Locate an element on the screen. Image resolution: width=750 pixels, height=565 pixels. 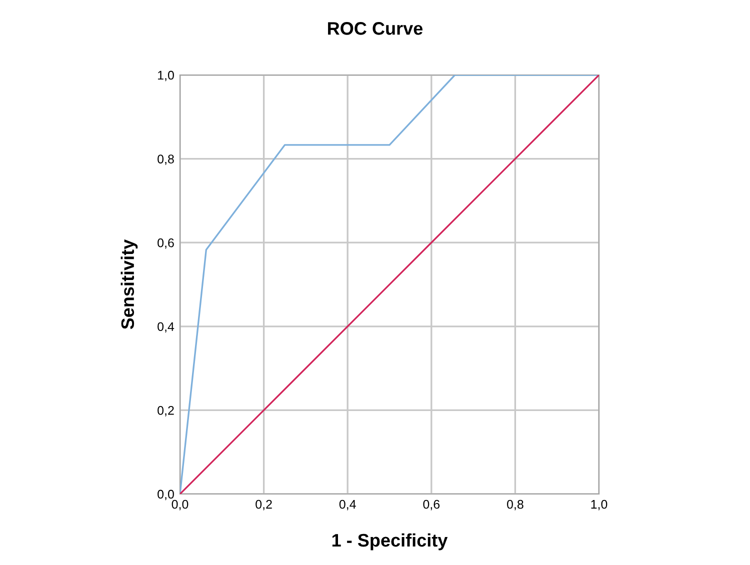
y-tick-label: 1,0 is located at coordinates (166, 76).